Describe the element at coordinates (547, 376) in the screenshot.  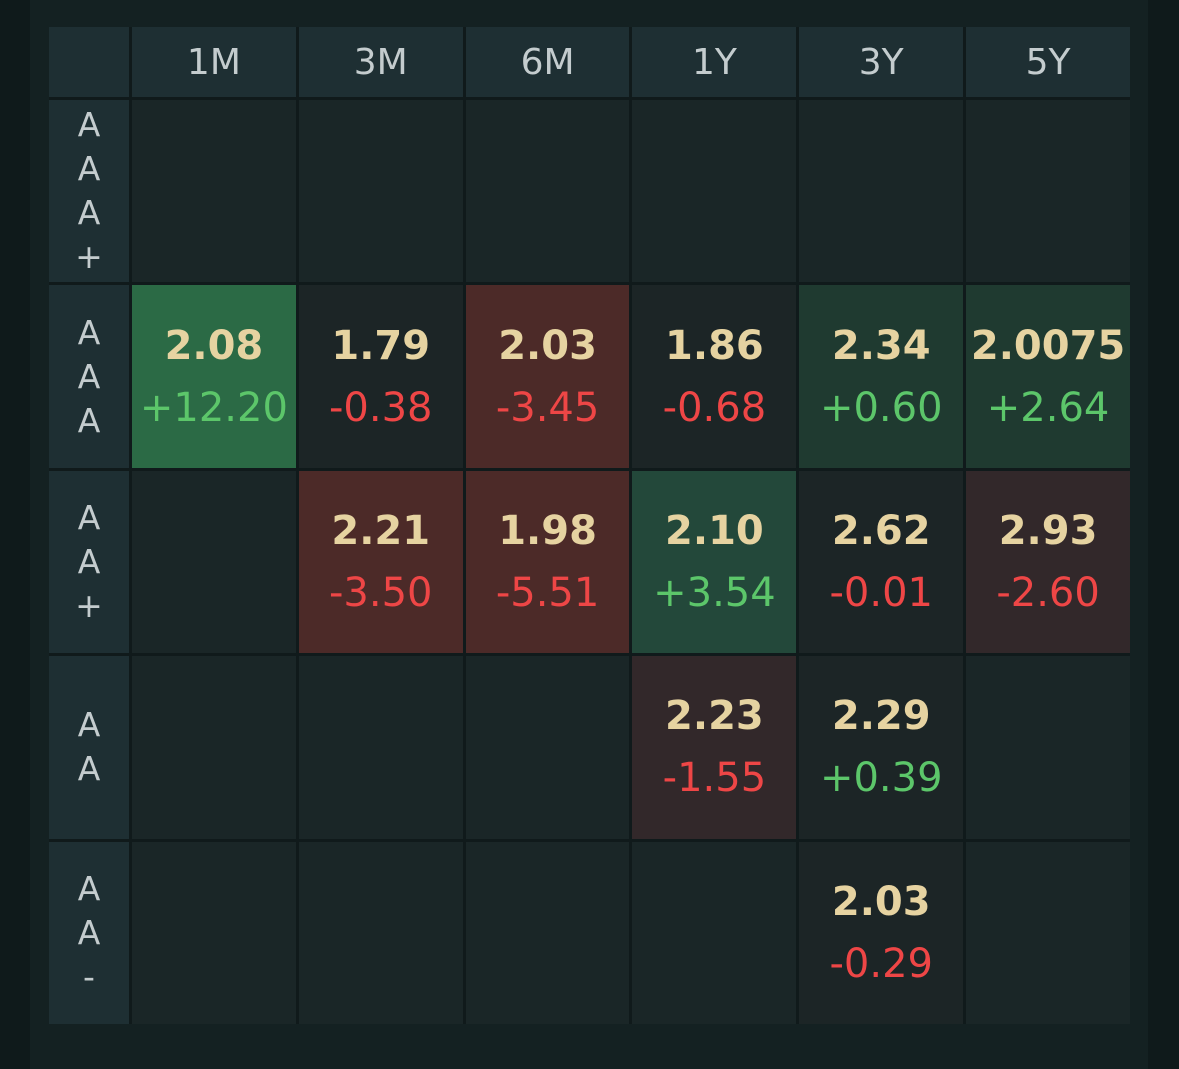
I see `quote-cell: 2.03 -3.45` at that location.